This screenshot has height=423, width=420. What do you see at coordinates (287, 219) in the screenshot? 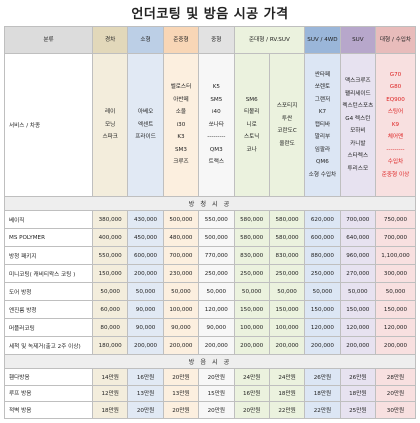
I see `price-cell: 580,000` at bounding box center [287, 219].